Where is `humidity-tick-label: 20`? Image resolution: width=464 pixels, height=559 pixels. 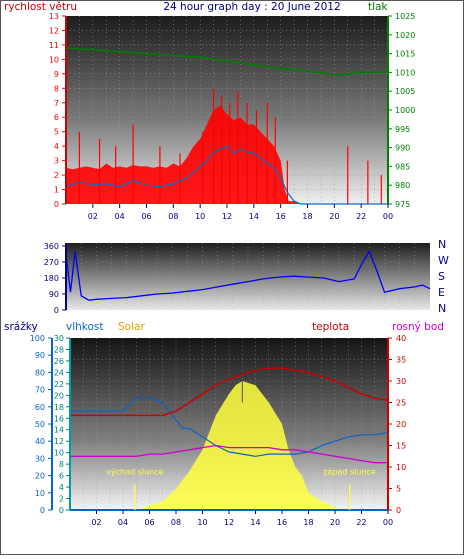 humidity-tick-label: 20 is located at coordinates (59, 395).